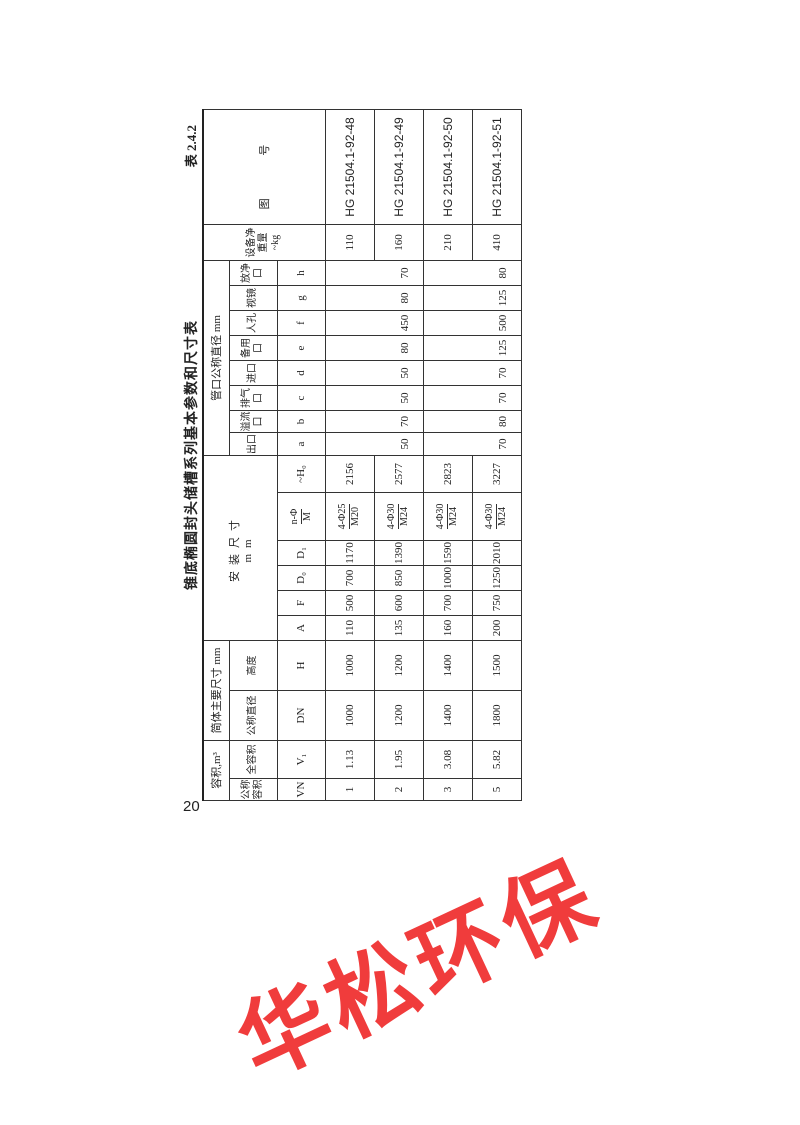 Image resolution: width=800 pixels, height=1125 pixels. What do you see at coordinates (355, 516) in the screenshot?
I see `cell-nphi-den: M20` at bounding box center [355, 516].